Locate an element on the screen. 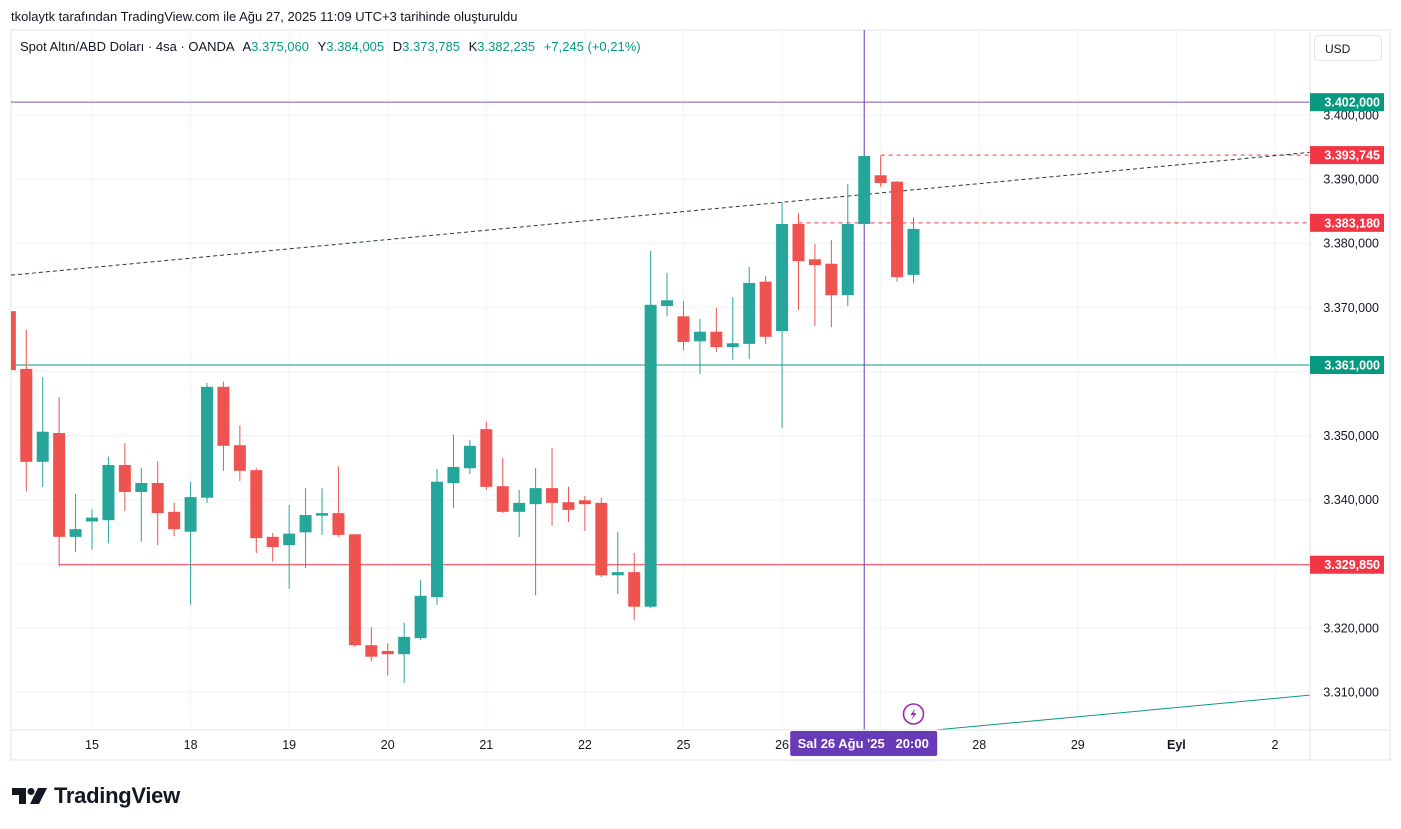 This screenshot has height=829, width=1401. price-tick-label: 3.340,000 is located at coordinates (1351, 500).